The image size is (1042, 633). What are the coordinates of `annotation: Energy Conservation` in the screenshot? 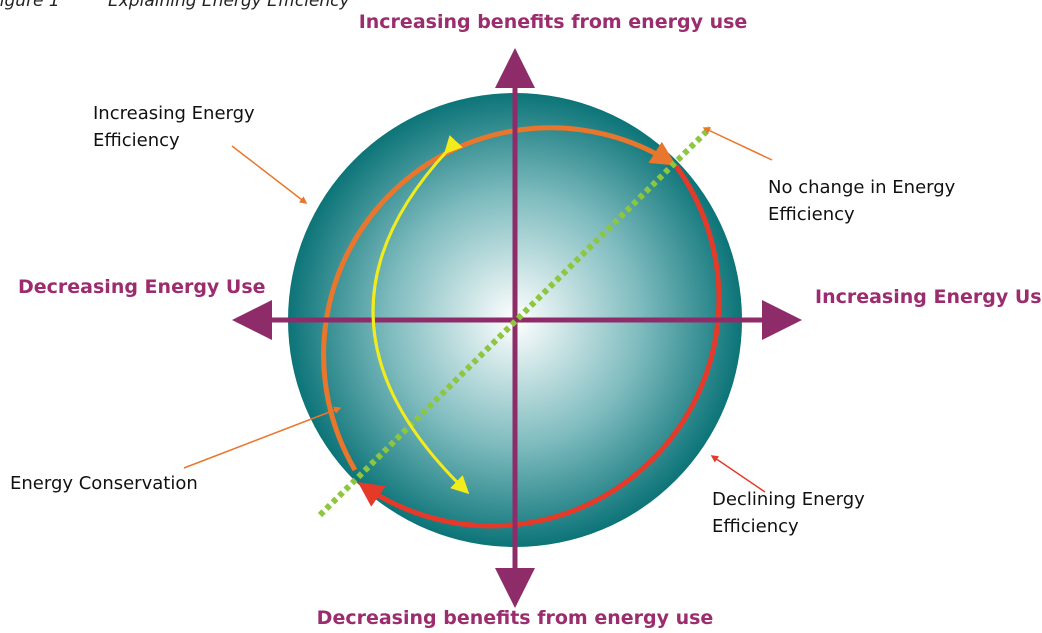 It's located at (104, 483).